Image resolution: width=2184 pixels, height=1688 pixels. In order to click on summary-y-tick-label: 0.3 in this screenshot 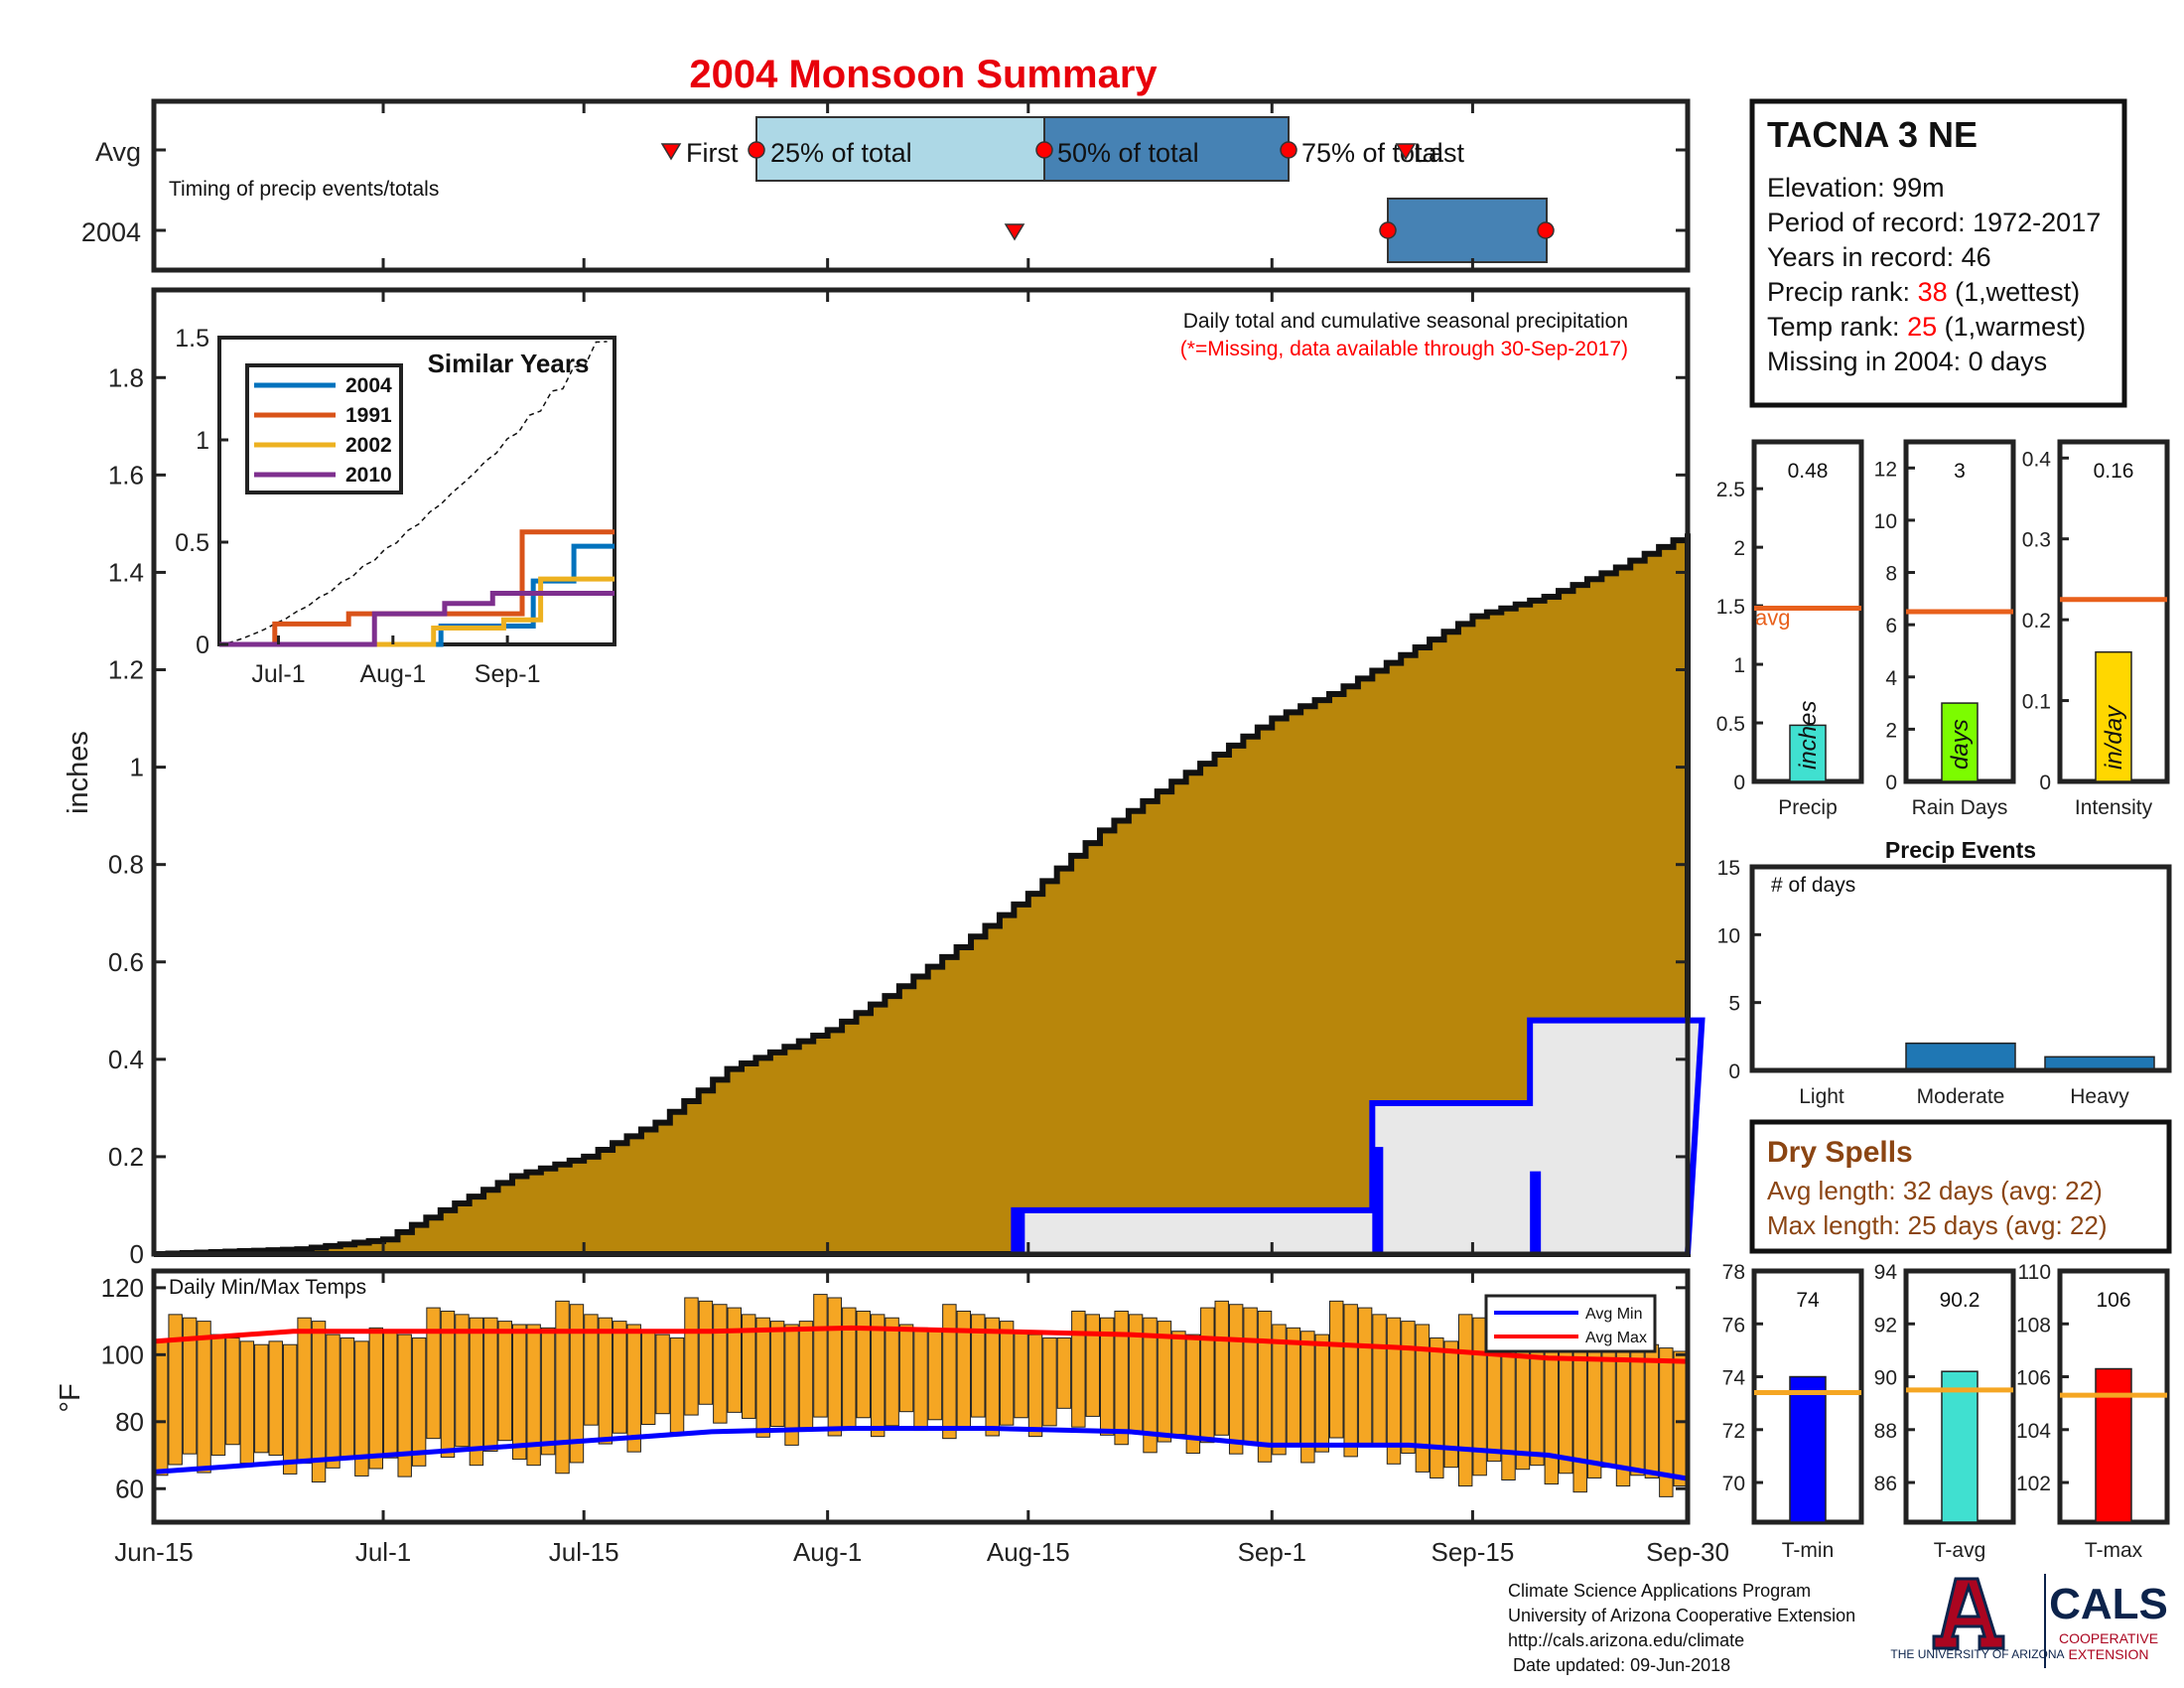, I will do `click(2036, 540)`.